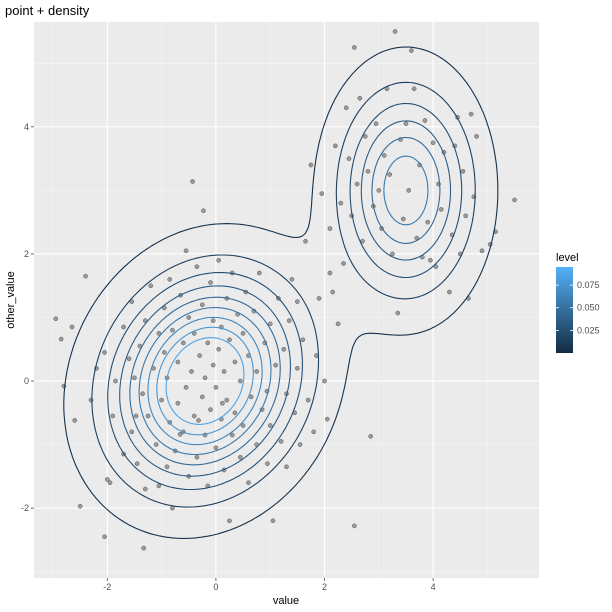 This screenshot has height=612, width=612. I want to click on x-axis-title: value, so click(286, 601).